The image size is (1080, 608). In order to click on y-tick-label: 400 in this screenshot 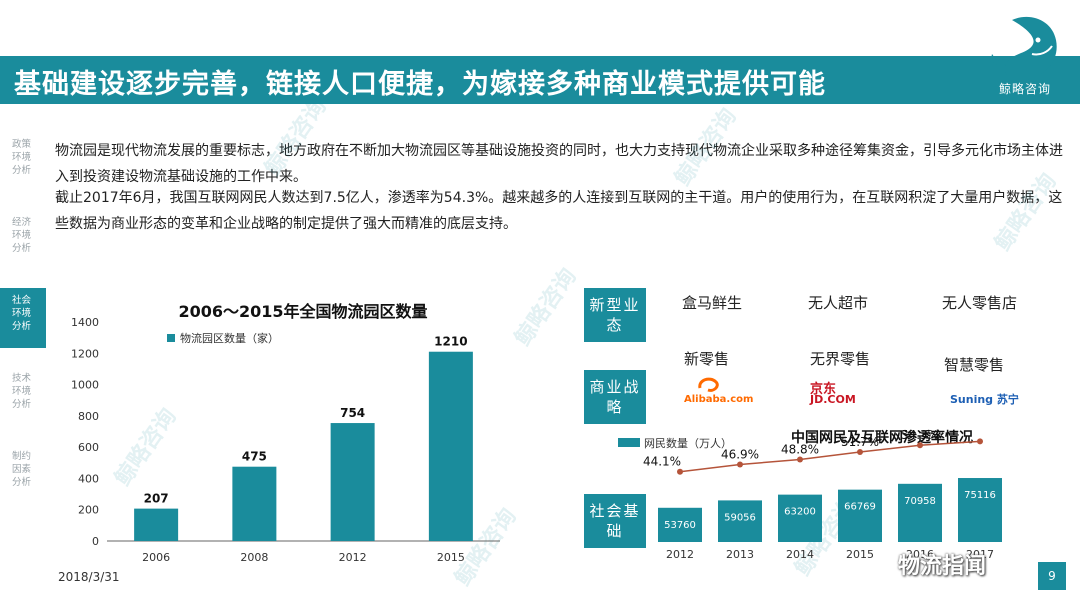, I will do `click(88, 478)`.